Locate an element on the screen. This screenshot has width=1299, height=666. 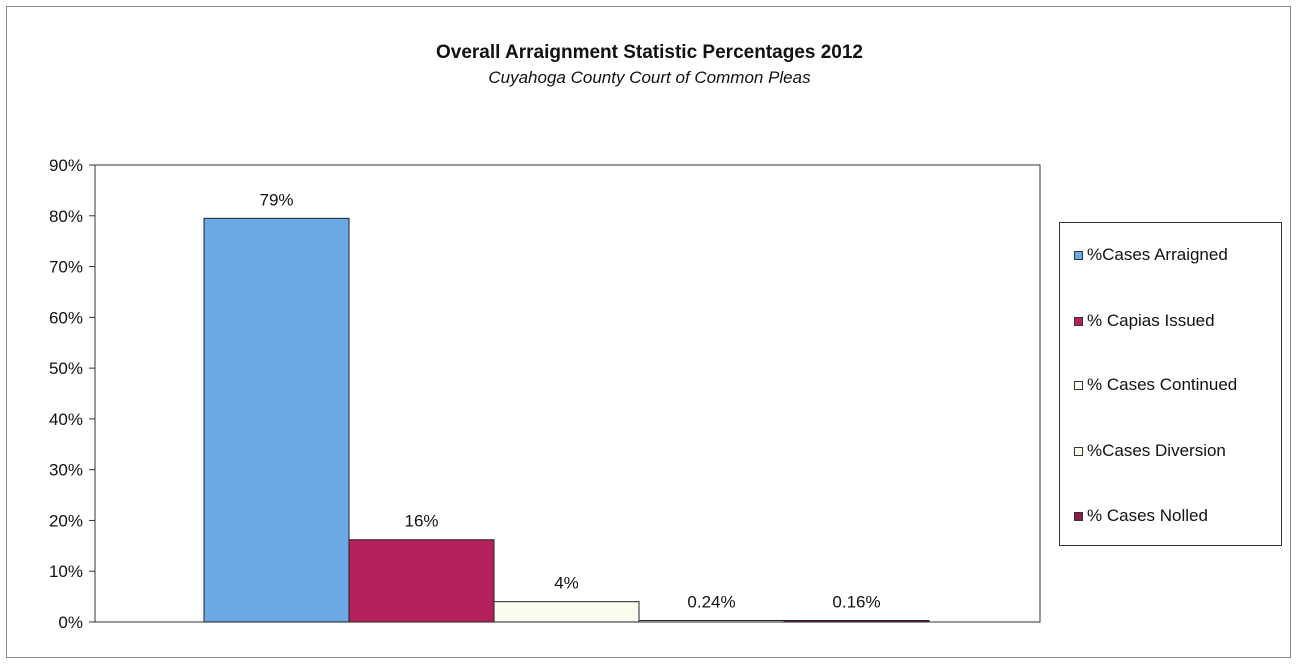
y-tick-label: 70% is located at coordinates (66, 267).